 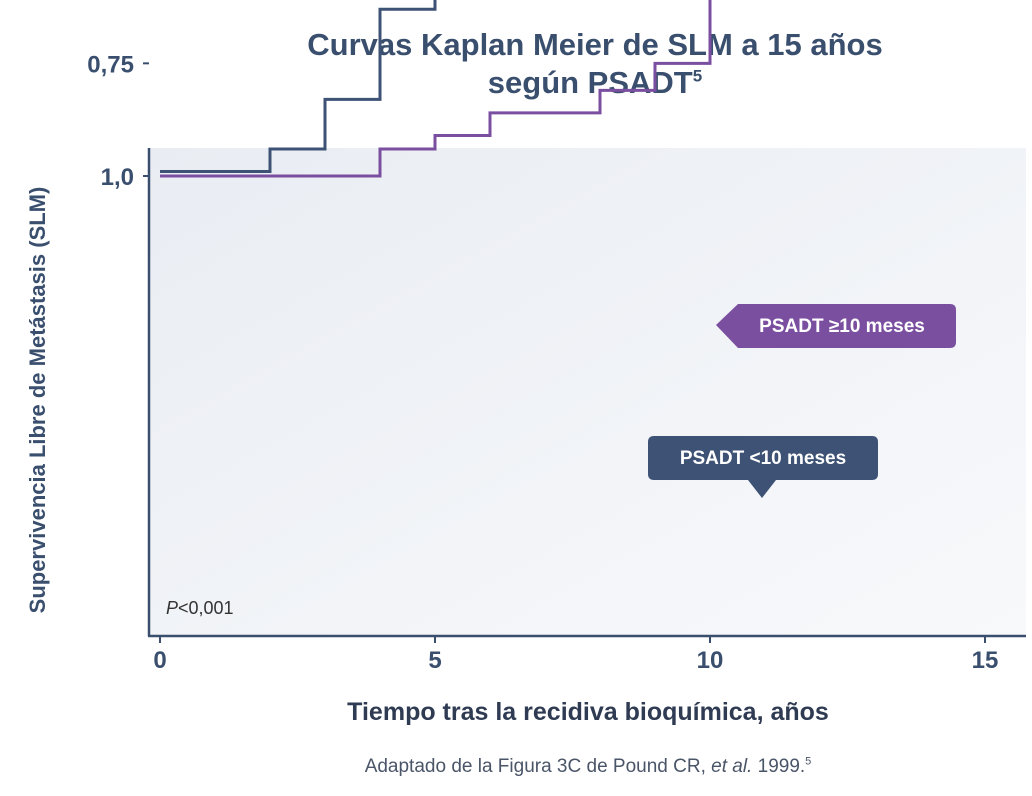 What do you see at coordinates (779, 766) in the screenshot?
I see `source-text-after: 1999.` at bounding box center [779, 766].